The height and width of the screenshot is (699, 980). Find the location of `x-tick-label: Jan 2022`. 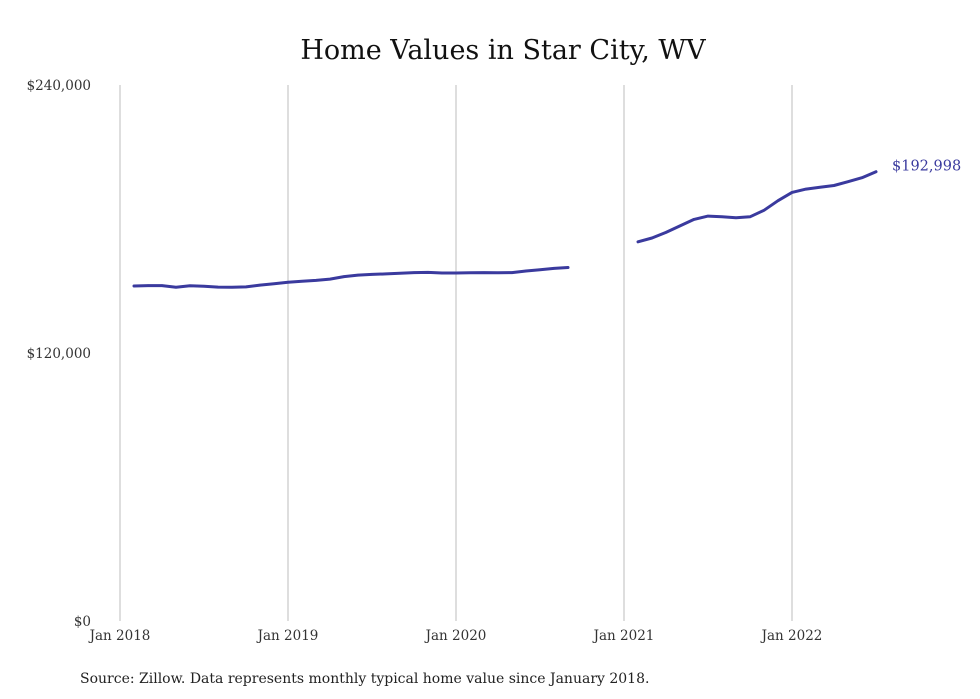

x-tick-label: Jan 2022 is located at coordinates (791, 636).